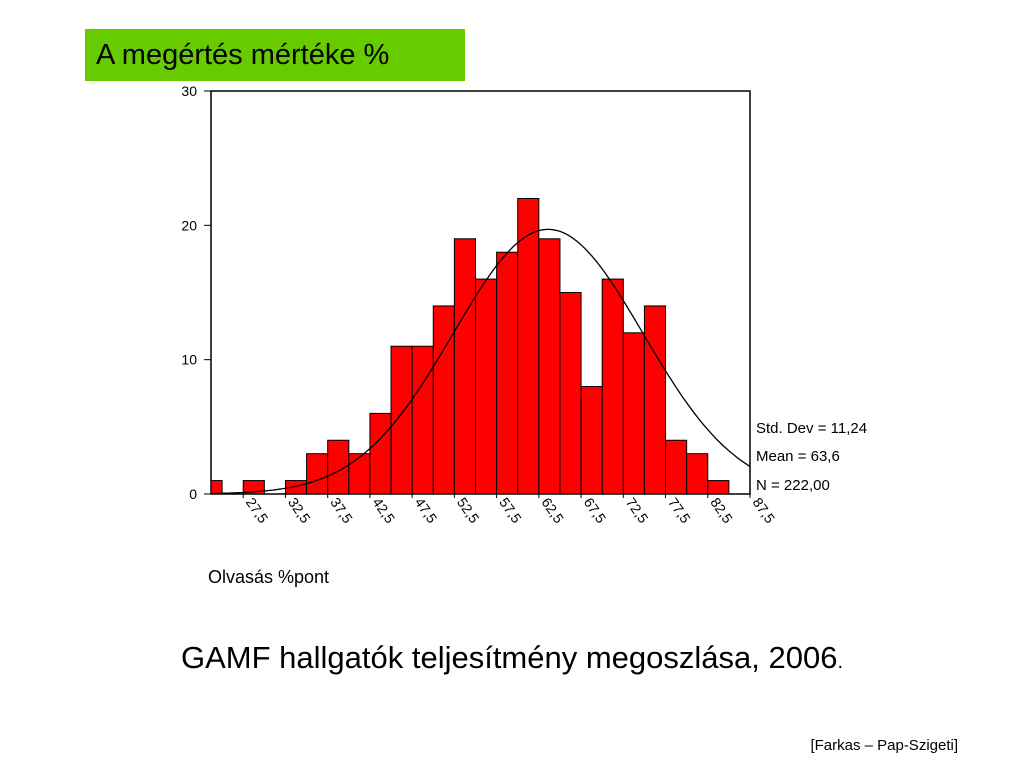  What do you see at coordinates (721, 511) in the screenshot?
I see `x-tick-label: 82,5` at bounding box center [721, 511].